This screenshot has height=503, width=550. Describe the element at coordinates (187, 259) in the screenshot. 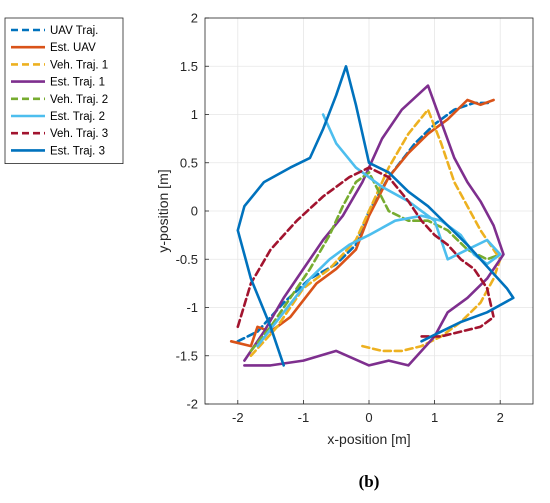

I see `y-tick-label: -0.5` at that location.